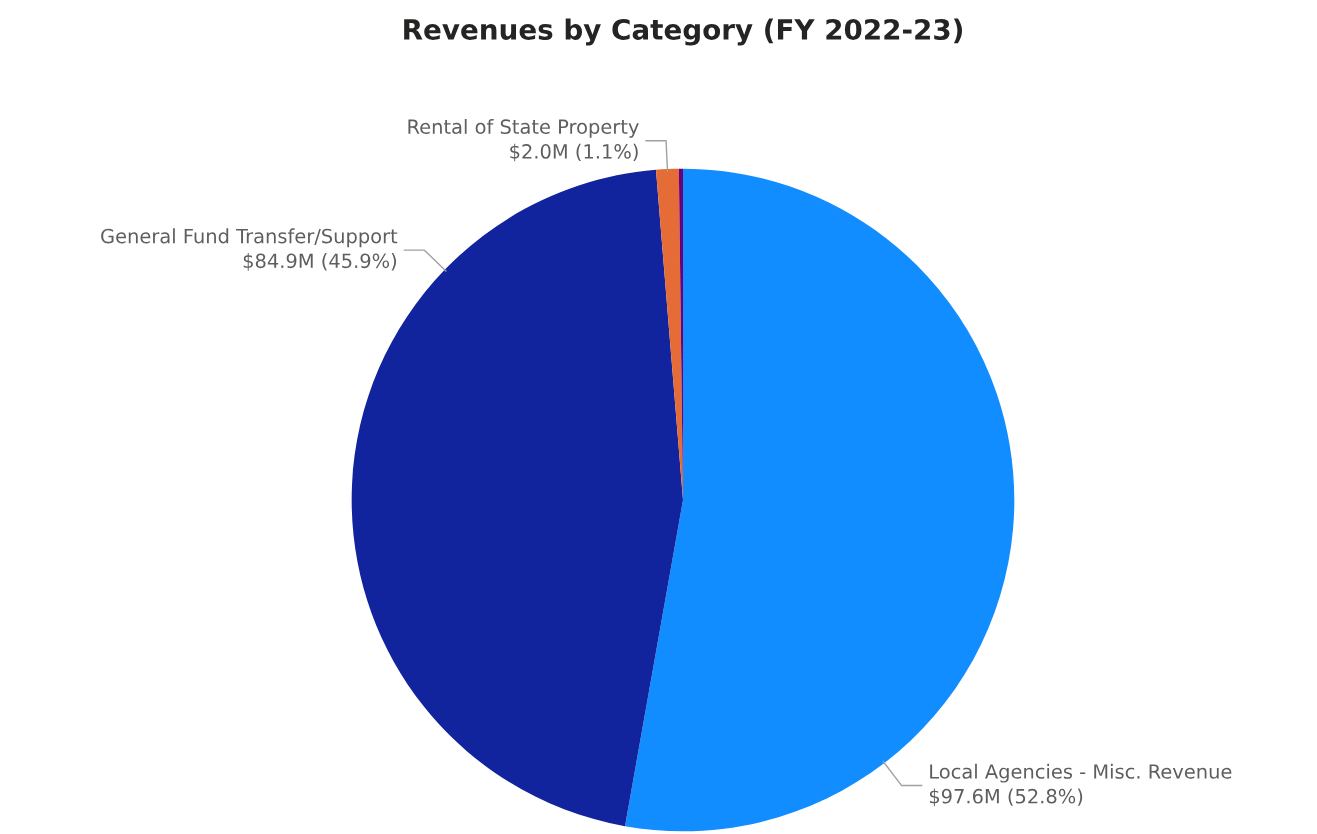  What do you see at coordinates (683, 32) in the screenshot?
I see `chart-title: Revenues by Category (FY 2022-23)` at bounding box center [683, 32].